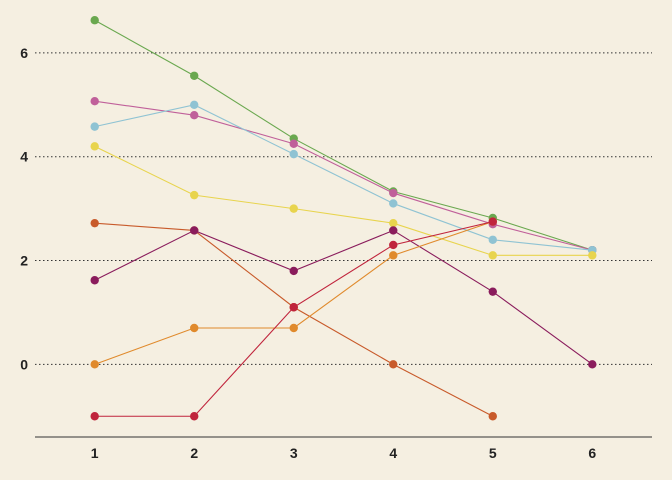 The image size is (672, 480). I want to click on x-tick-label: 5, so click(493, 453).